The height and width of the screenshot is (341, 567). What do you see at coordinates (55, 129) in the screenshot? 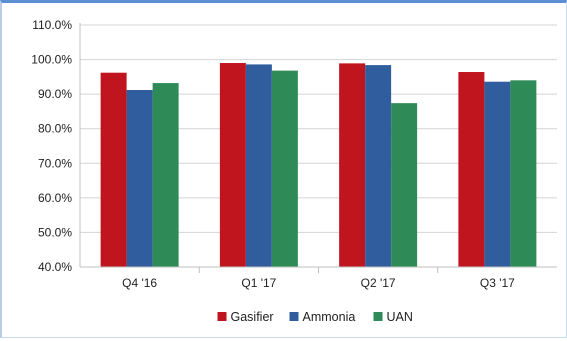
I see `y-tick-label: 80.0%` at bounding box center [55, 129].